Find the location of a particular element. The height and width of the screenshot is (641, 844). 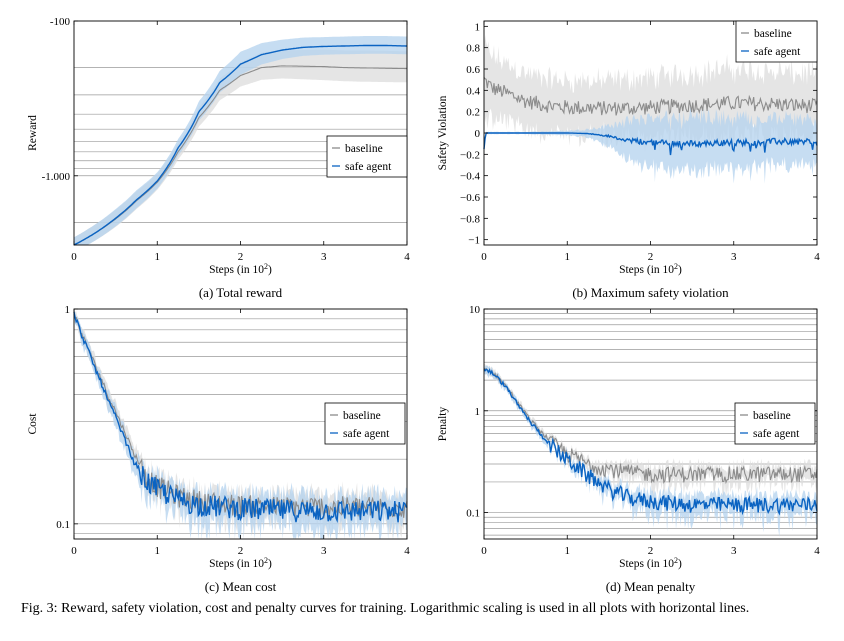

band-safe-agent is located at coordinates (650, 144).